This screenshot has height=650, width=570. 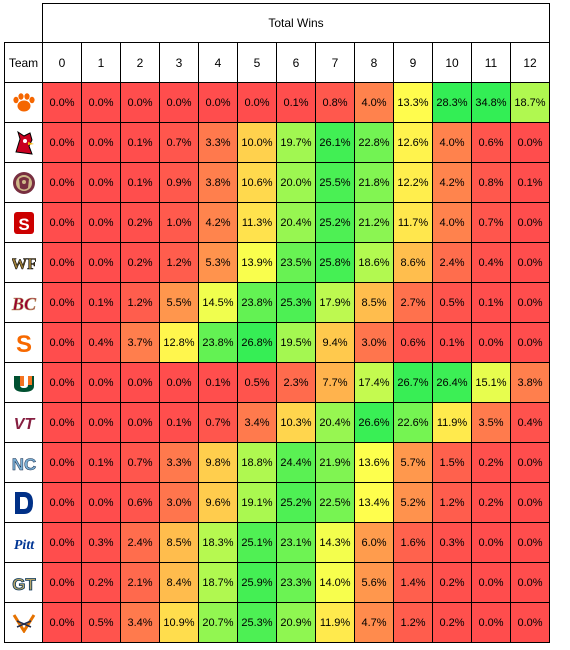 What do you see at coordinates (23, 422) in the screenshot?
I see `team-logo-cell: VT` at bounding box center [23, 422].